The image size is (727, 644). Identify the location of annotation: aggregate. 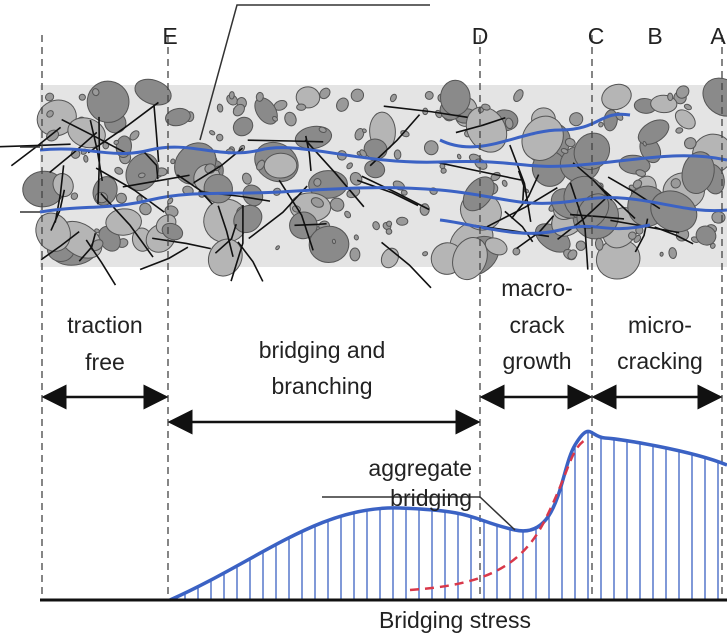
(420, 468).